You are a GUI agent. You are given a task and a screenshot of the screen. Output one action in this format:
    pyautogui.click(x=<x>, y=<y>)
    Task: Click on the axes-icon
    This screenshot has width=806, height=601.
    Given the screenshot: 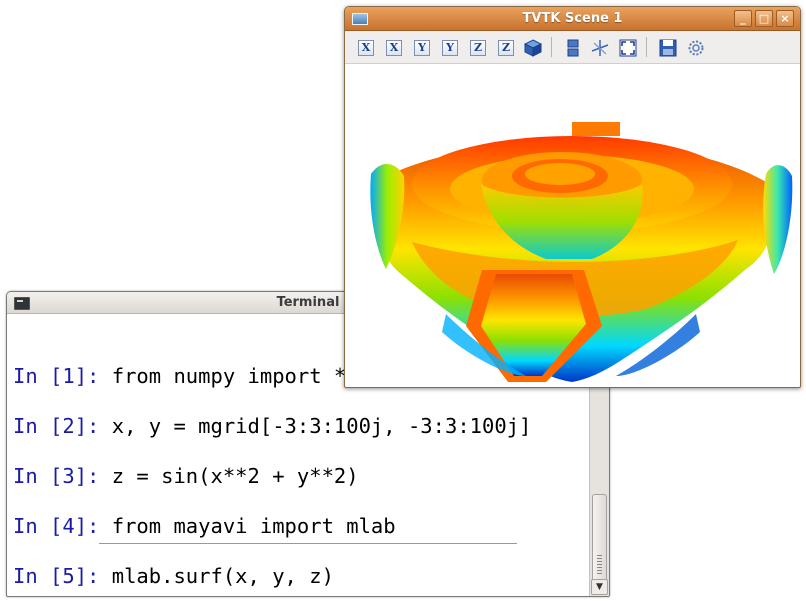 What is the action you would take?
    pyautogui.click(x=600, y=48)
    